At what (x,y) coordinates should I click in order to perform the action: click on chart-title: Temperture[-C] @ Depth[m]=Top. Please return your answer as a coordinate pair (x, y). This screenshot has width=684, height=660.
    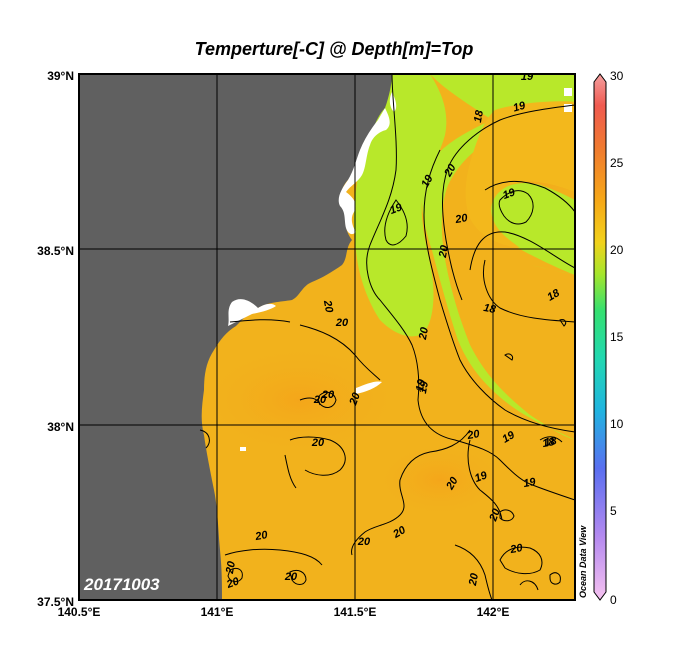
    Looking at the image, I should click on (334, 49).